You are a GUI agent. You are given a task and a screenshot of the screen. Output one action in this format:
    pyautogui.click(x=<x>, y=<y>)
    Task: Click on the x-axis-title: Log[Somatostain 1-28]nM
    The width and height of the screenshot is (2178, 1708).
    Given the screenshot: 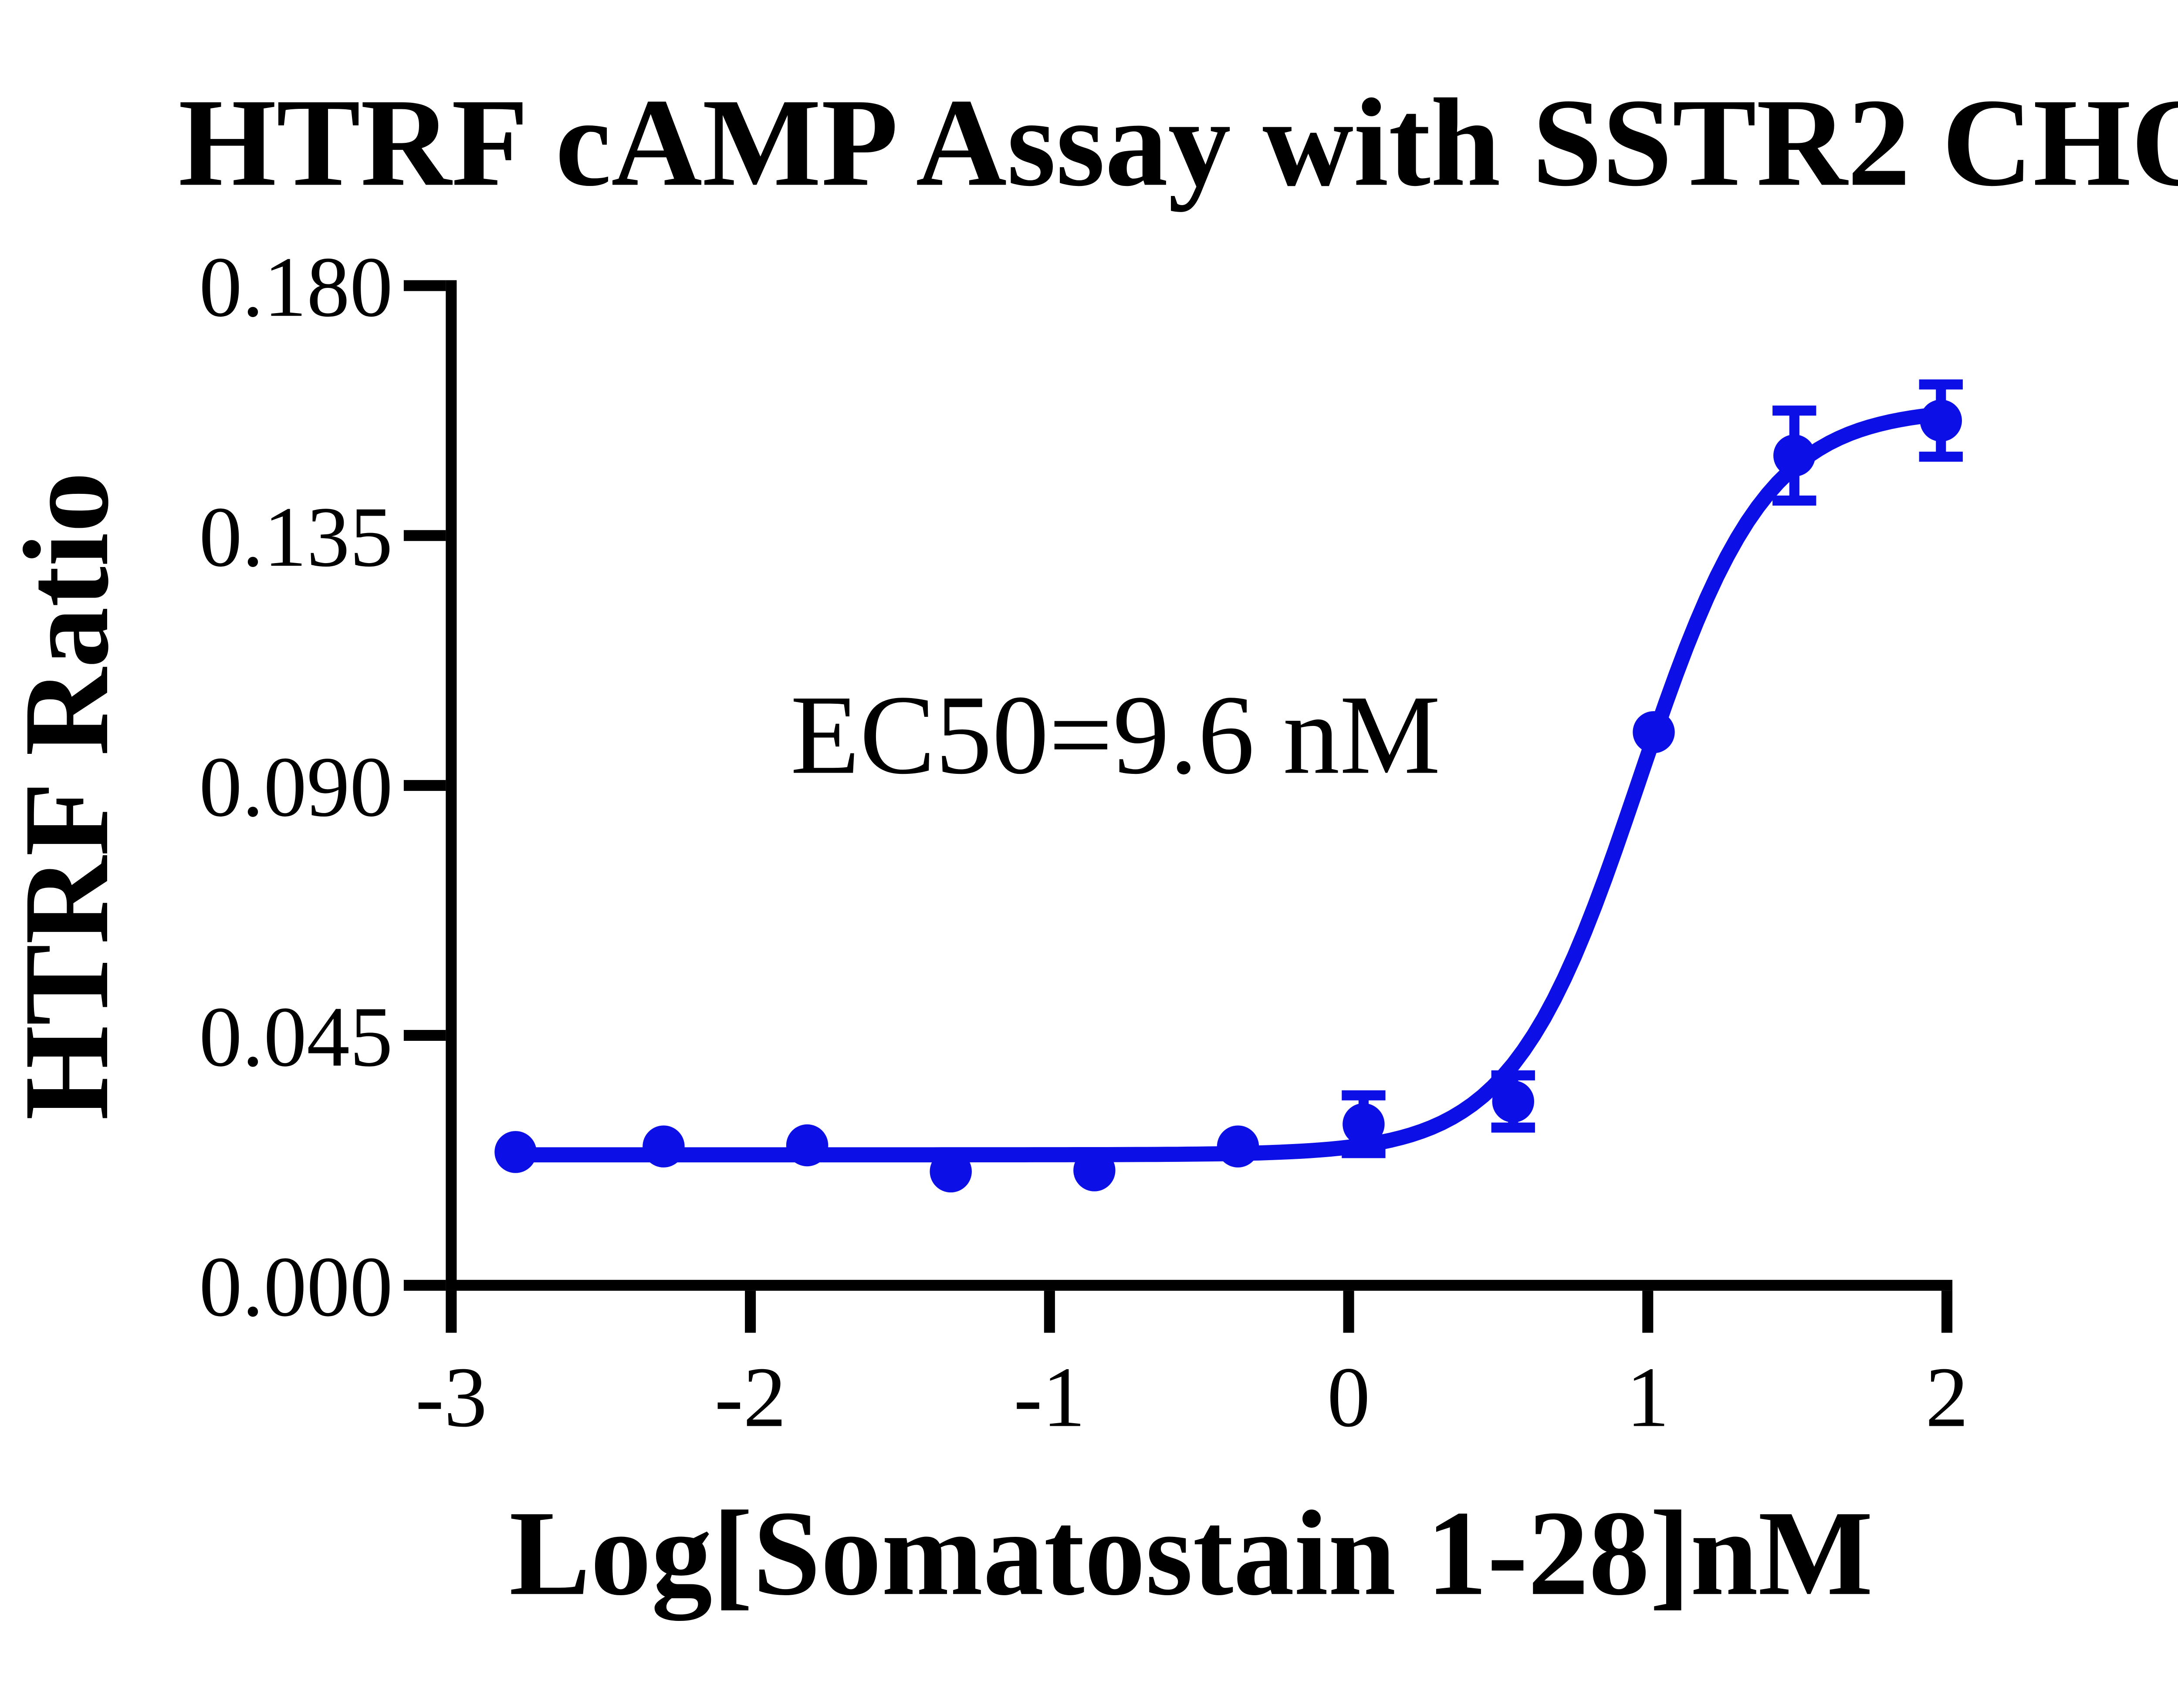 What is the action you would take?
    pyautogui.click(x=1191, y=1554)
    